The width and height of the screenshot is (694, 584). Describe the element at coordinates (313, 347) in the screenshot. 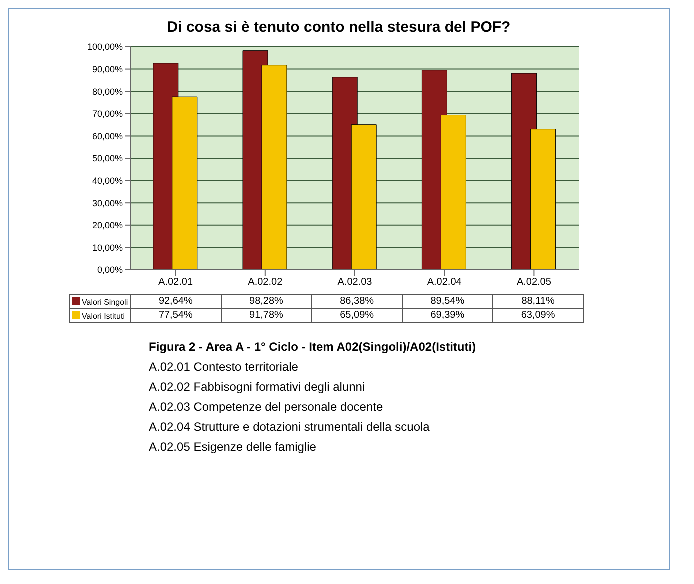

I see `text: Figura 2 - Area A - 1° Ciclo - Item A02(Singoli)/A02(Istituti)` at that location.